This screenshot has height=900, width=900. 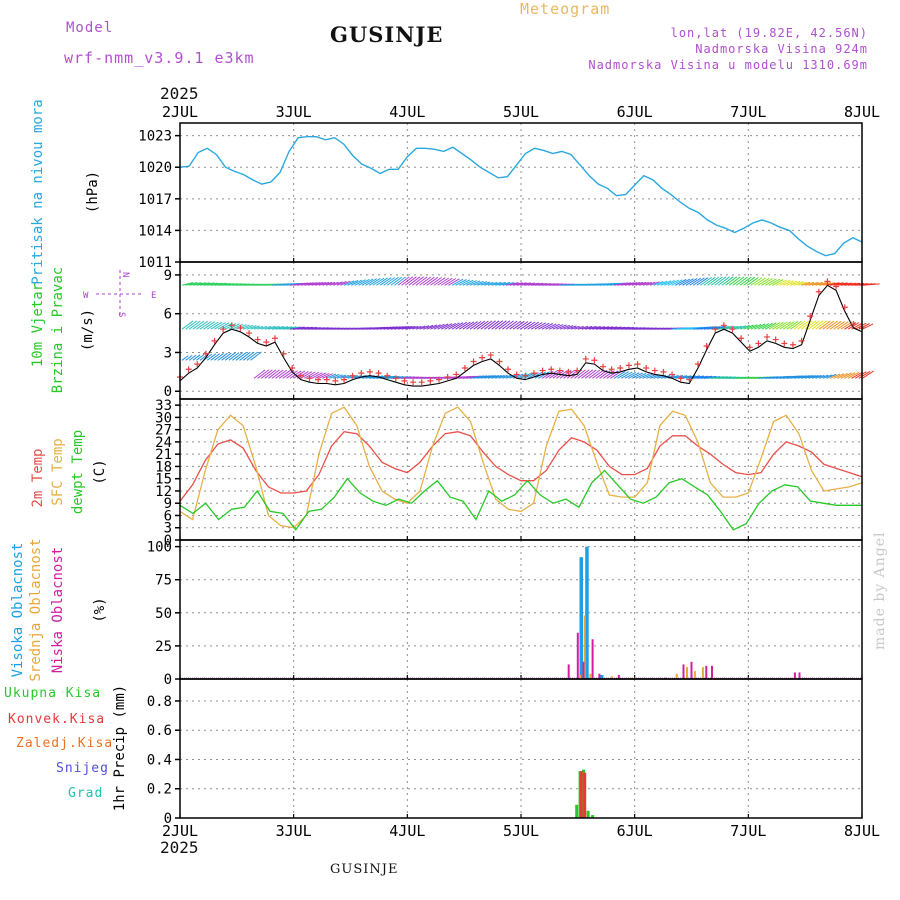 I want to click on ylabel-low-cloud: Niska Oblacnost, so click(x=58, y=610).